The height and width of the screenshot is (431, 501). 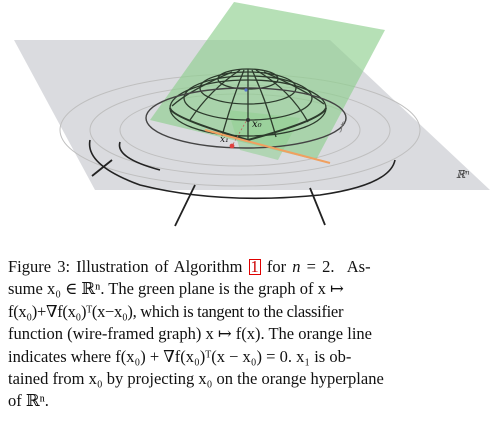 I want to click on x0-label: x₀, so click(x=257, y=124).